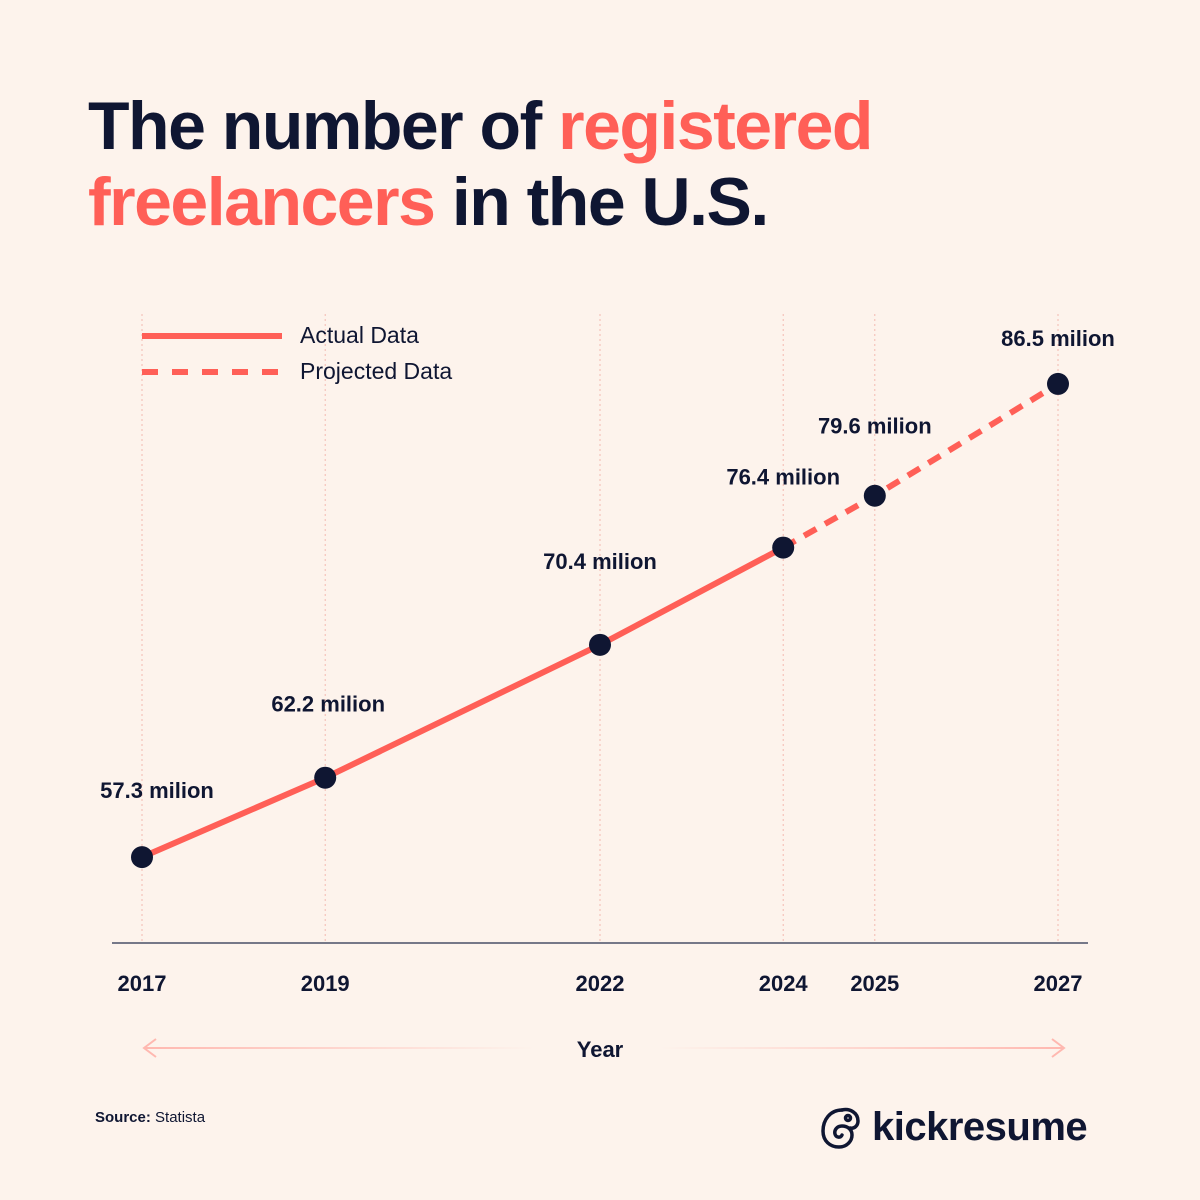 Image resolution: width=1200 pixels, height=1200 pixels. What do you see at coordinates (862, 1048) in the screenshot?
I see `axis-arrow-right` at bounding box center [862, 1048].